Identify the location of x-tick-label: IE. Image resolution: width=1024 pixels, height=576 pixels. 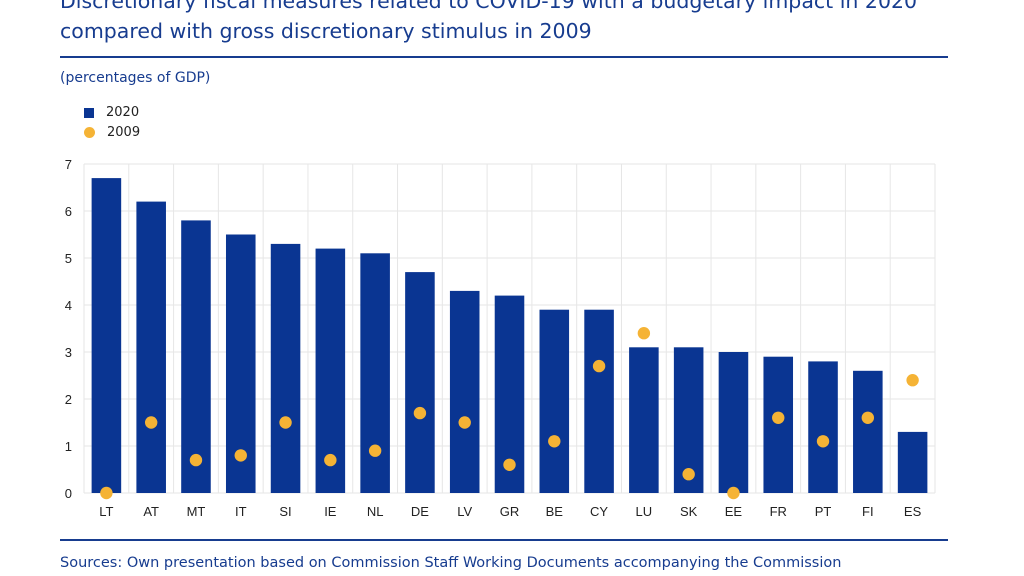
(330, 511).